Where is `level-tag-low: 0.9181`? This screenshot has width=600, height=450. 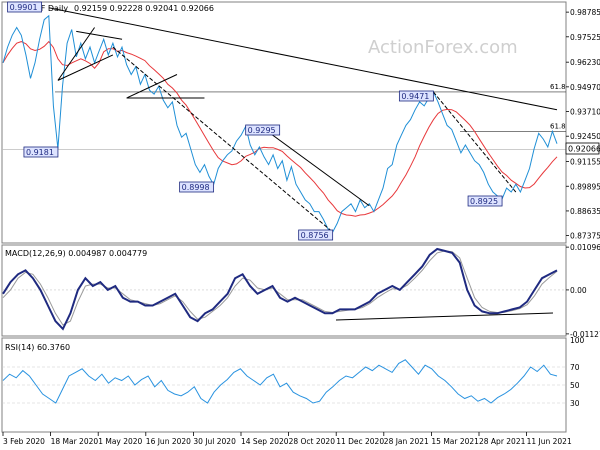 level-tag-low: 0.9181 is located at coordinates (40, 152).